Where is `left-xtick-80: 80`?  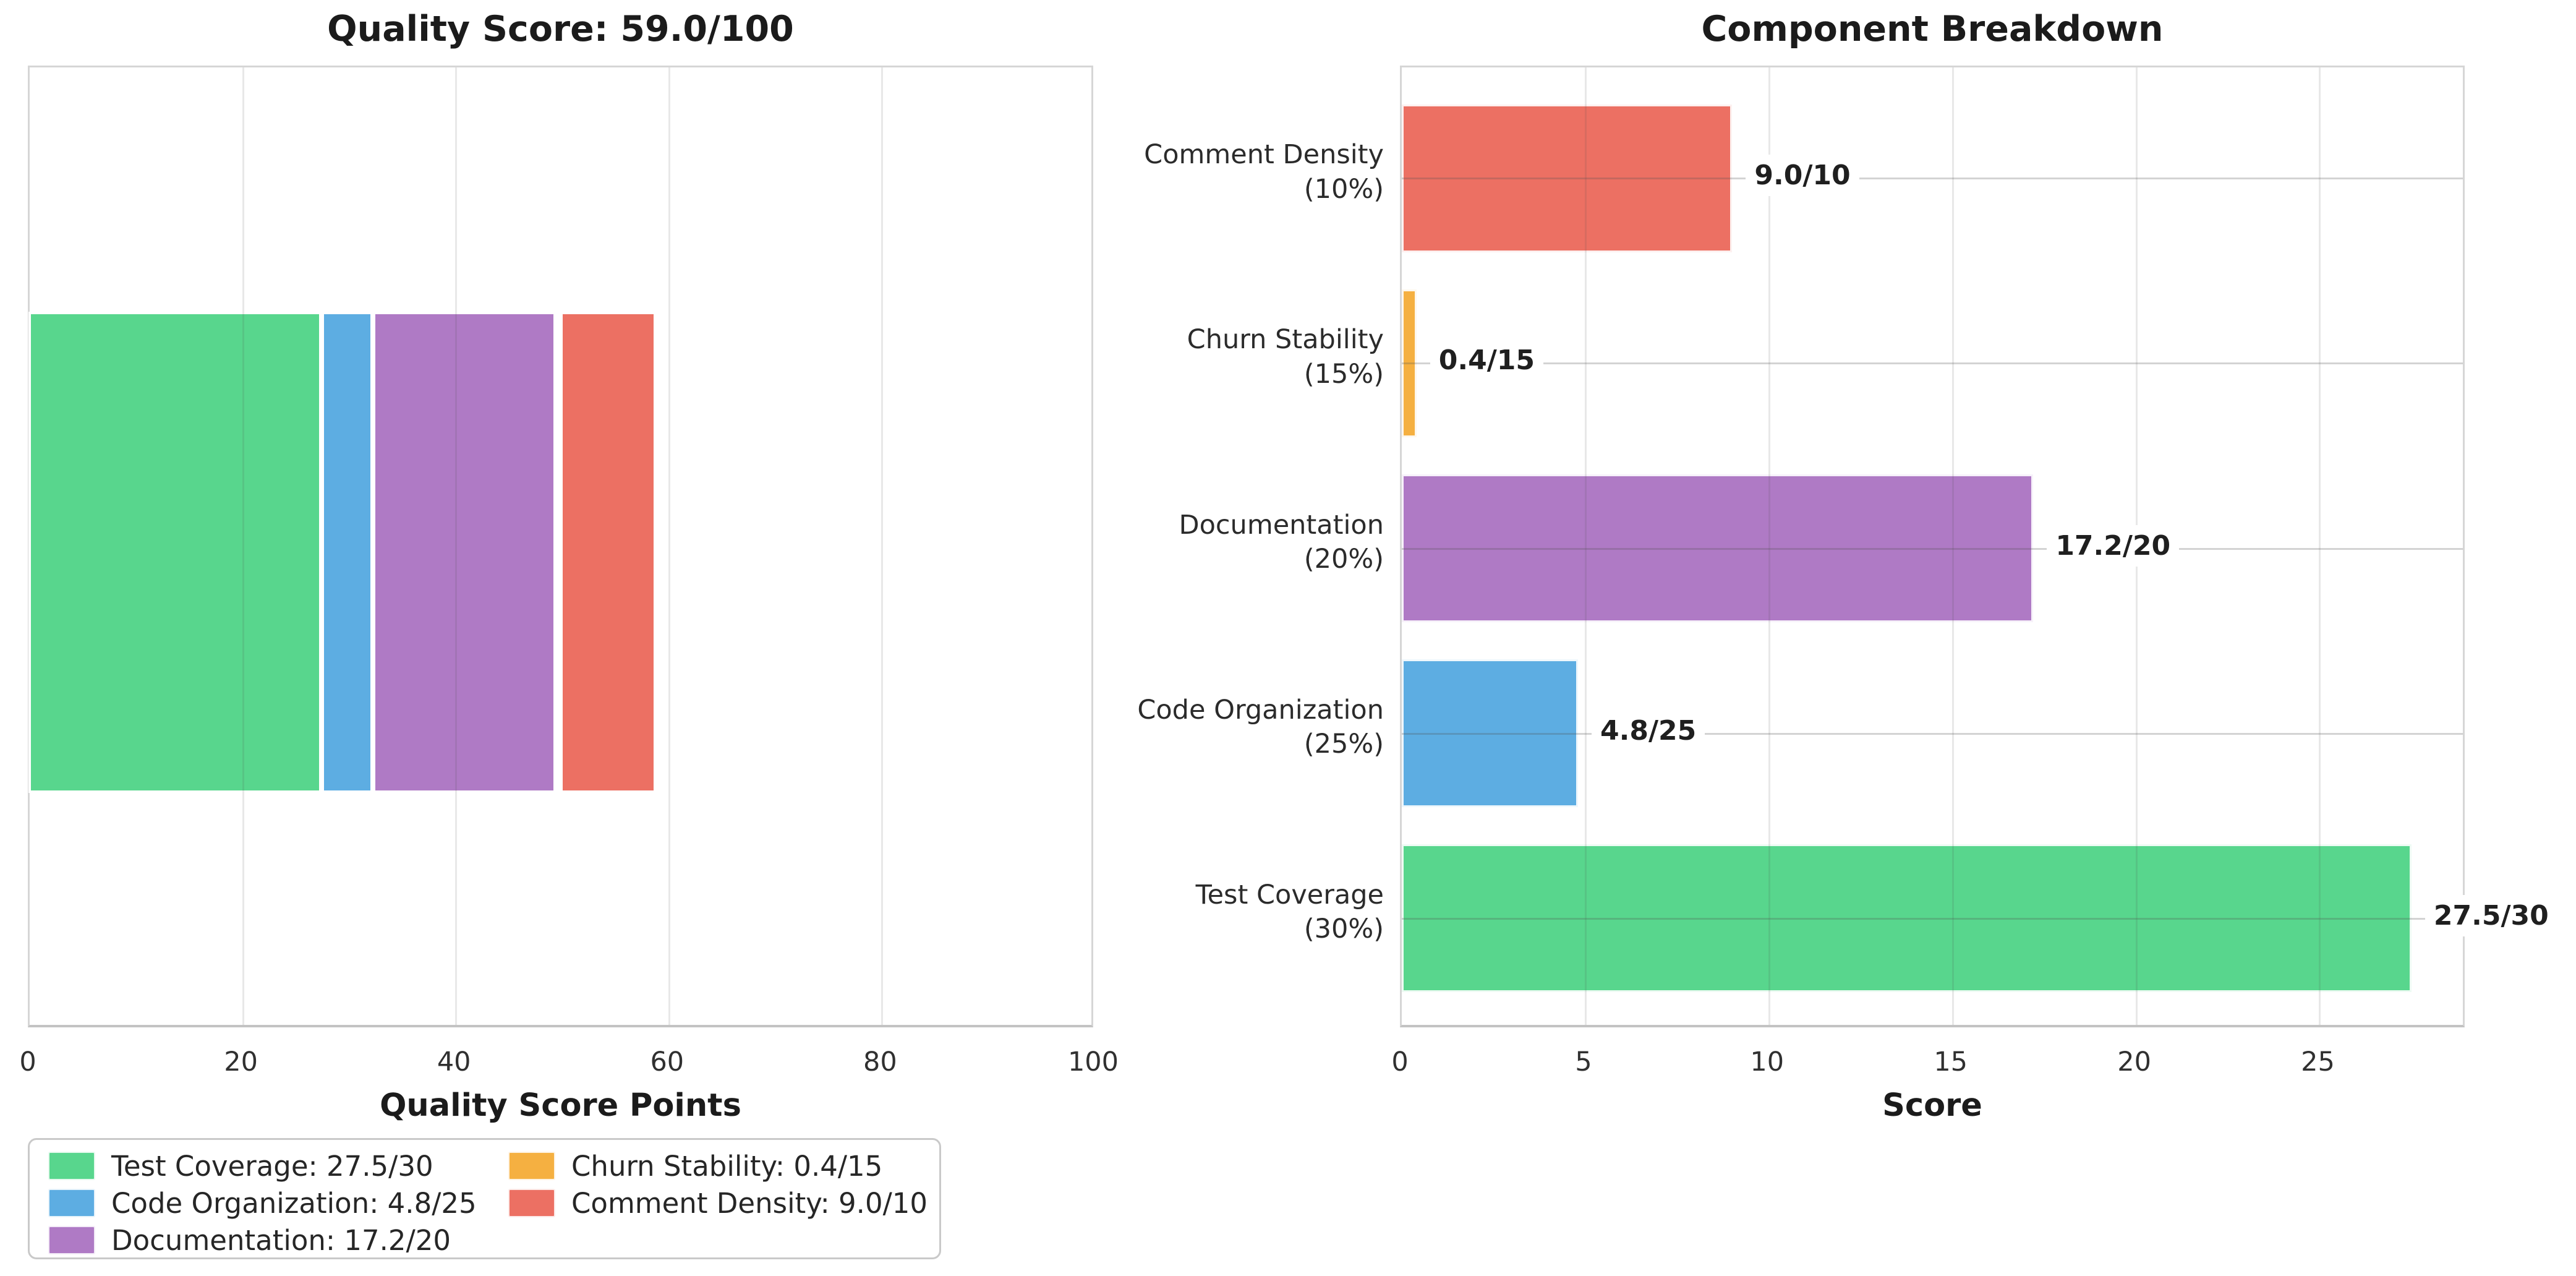 left-xtick-80: 80 is located at coordinates (880, 1062).